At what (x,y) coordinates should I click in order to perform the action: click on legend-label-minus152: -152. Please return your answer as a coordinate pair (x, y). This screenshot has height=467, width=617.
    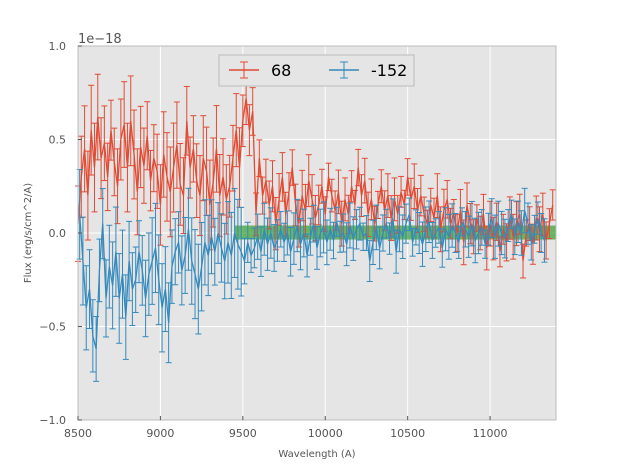
    Looking at the image, I should click on (389, 70).